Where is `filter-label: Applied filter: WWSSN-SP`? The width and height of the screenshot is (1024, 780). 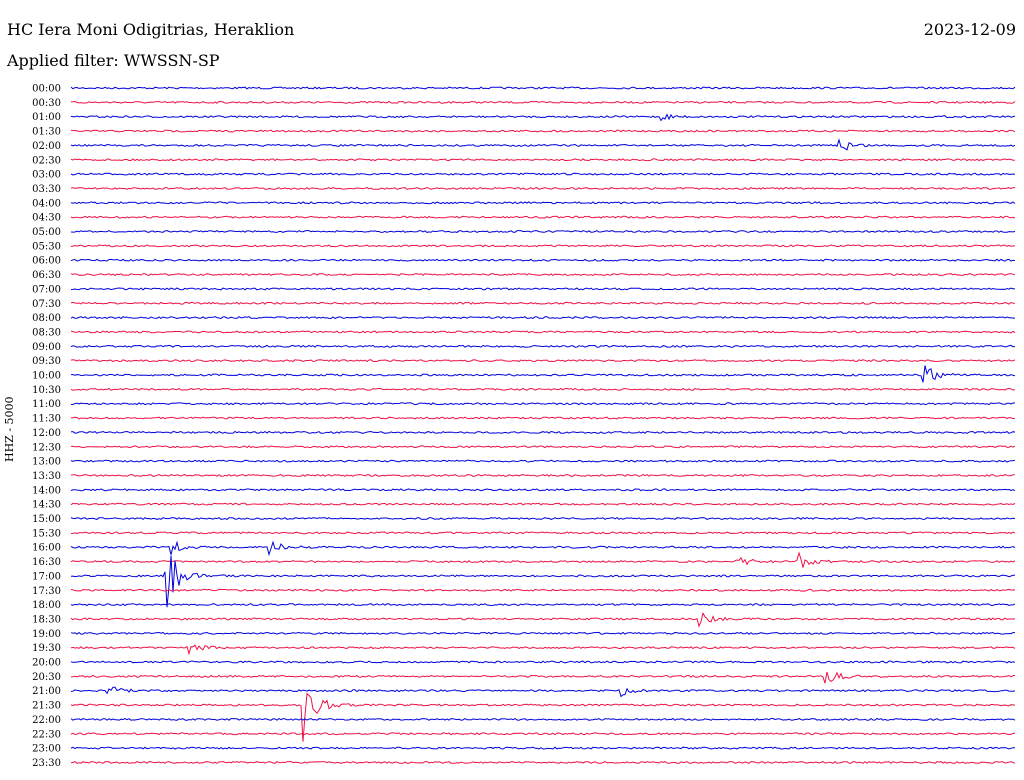
filter-label: Applied filter: WWSSN-SP is located at coordinates (113, 60).